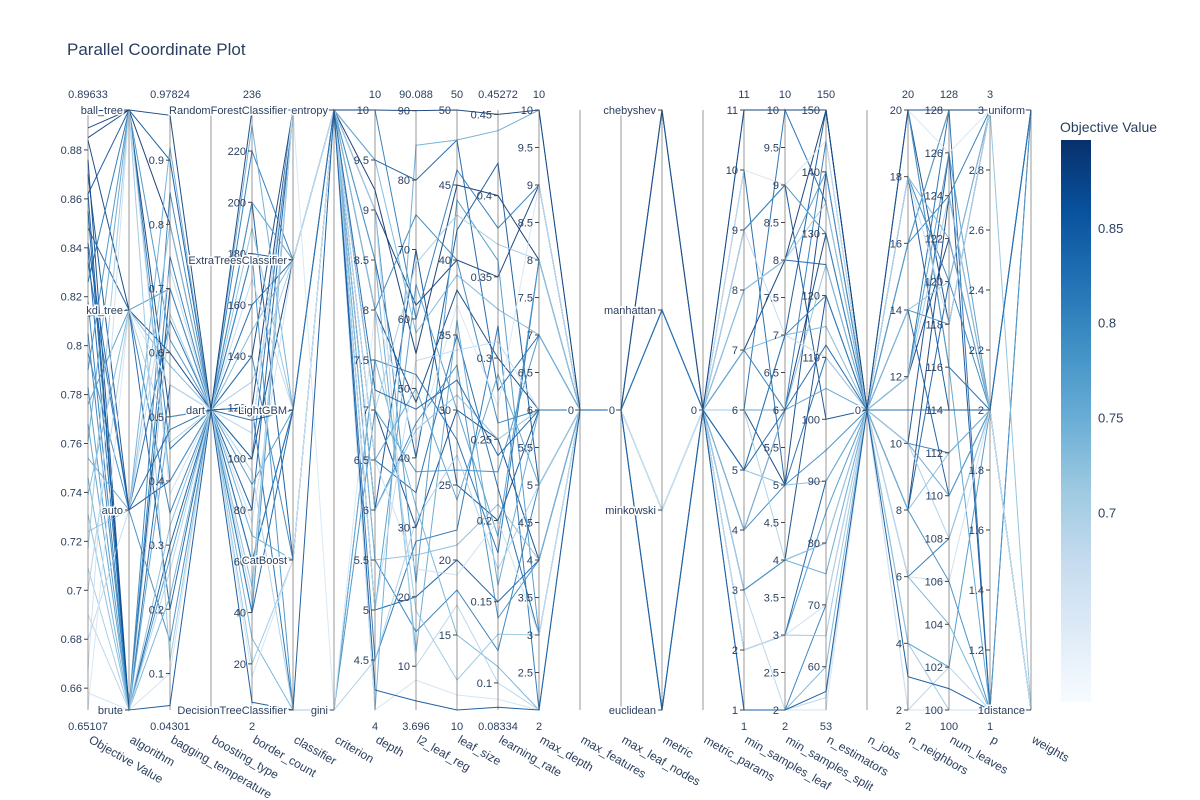  I want to click on tick-label: 0.84, so click(71, 249).